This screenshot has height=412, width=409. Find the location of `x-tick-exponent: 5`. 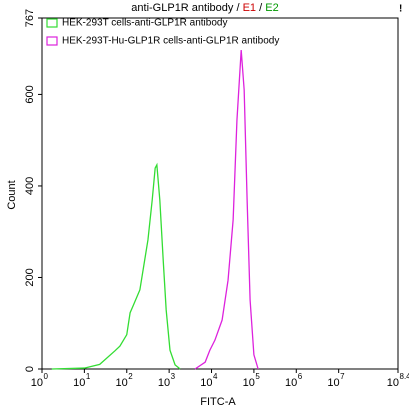

x-tick-exponent: 5 is located at coordinates (257, 376).